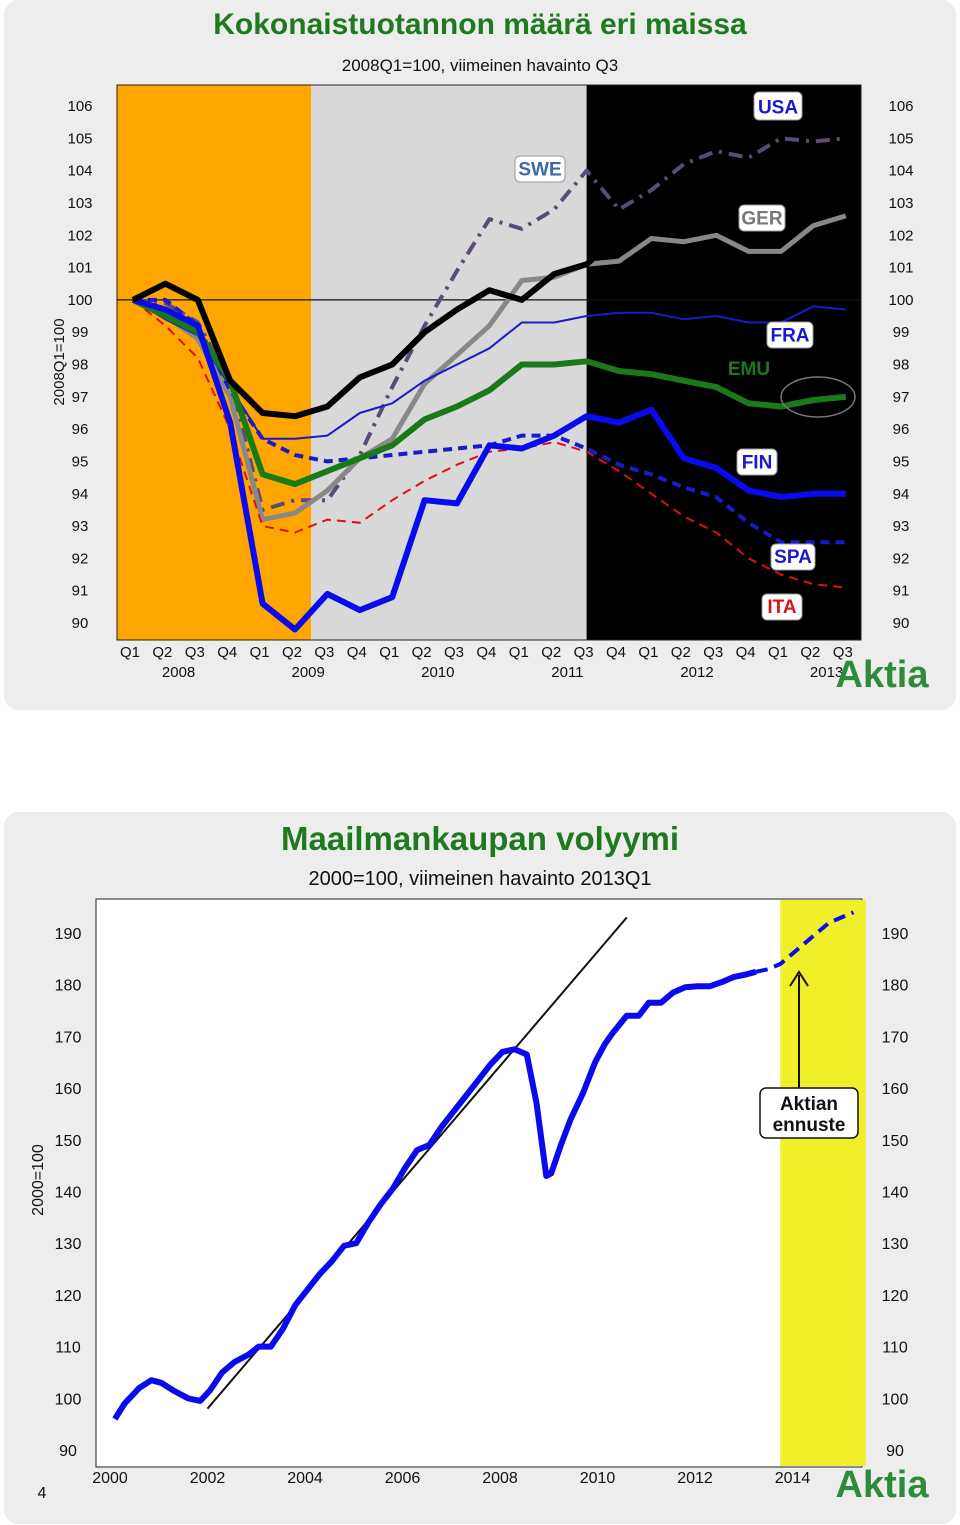 The height and width of the screenshot is (1525, 960). What do you see at coordinates (80, 397) in the screenshot?
I see `y-tick-left: 97` at bounding box center [80, 397].